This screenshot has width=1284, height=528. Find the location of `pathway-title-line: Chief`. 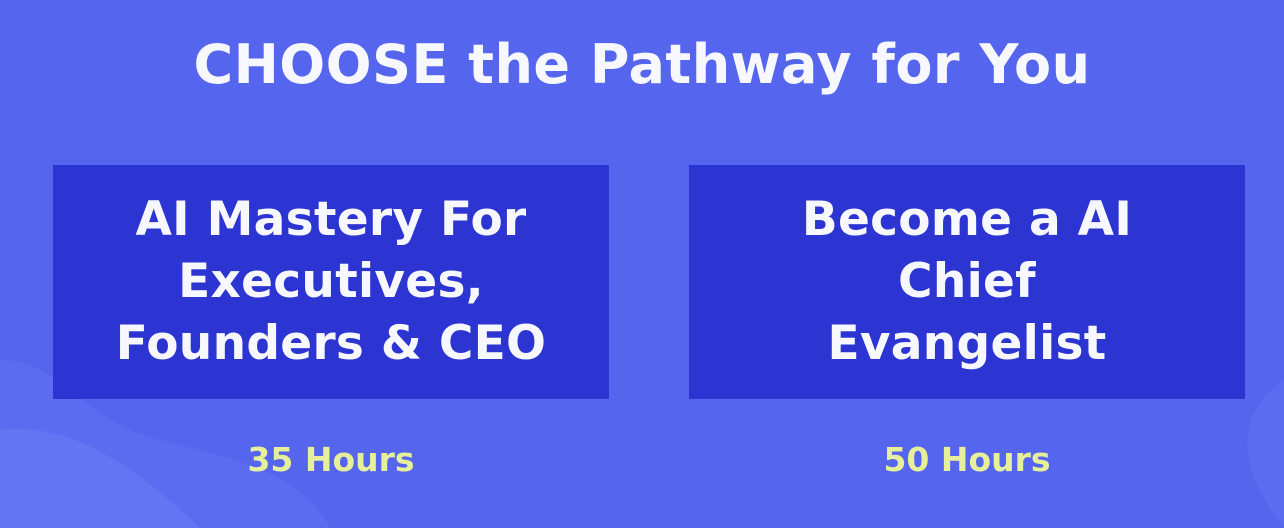

pathway-title-line: Chief is located at coordinates (967, 281).